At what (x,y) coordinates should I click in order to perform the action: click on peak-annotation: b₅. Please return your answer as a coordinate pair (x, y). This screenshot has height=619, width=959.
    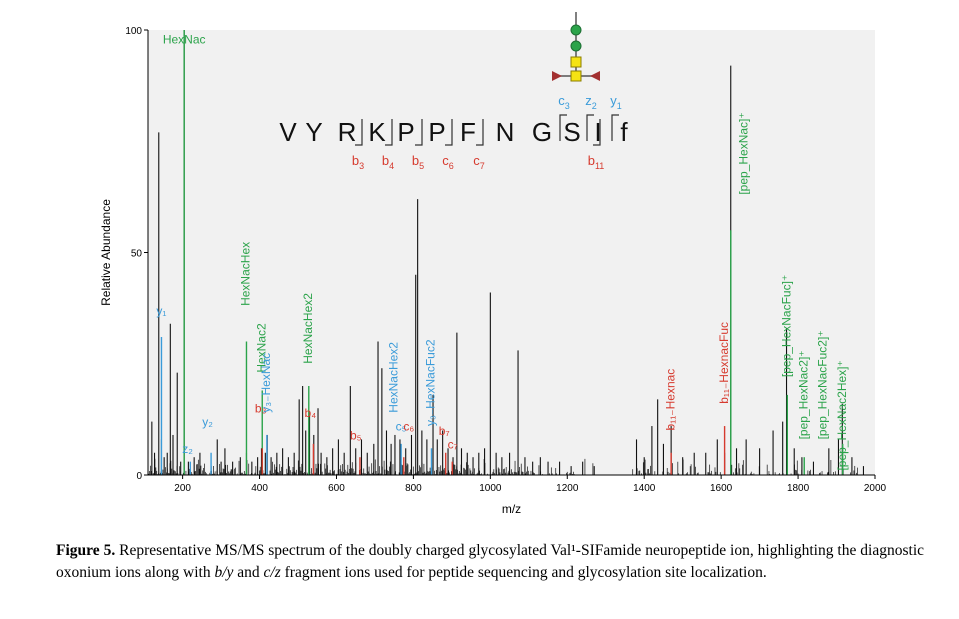
    Looking at the image, I should click on (356, 435).